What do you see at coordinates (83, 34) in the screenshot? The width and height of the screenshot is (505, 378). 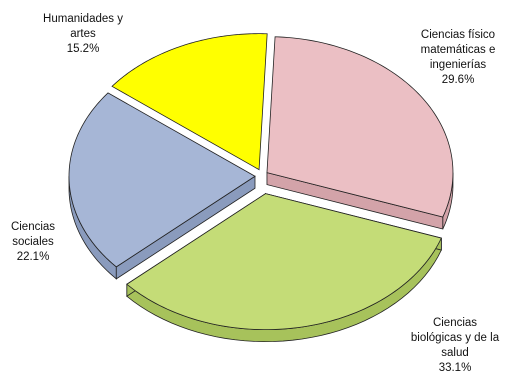 I see `slice-category-label: artes` at bounding box center [83, 34].